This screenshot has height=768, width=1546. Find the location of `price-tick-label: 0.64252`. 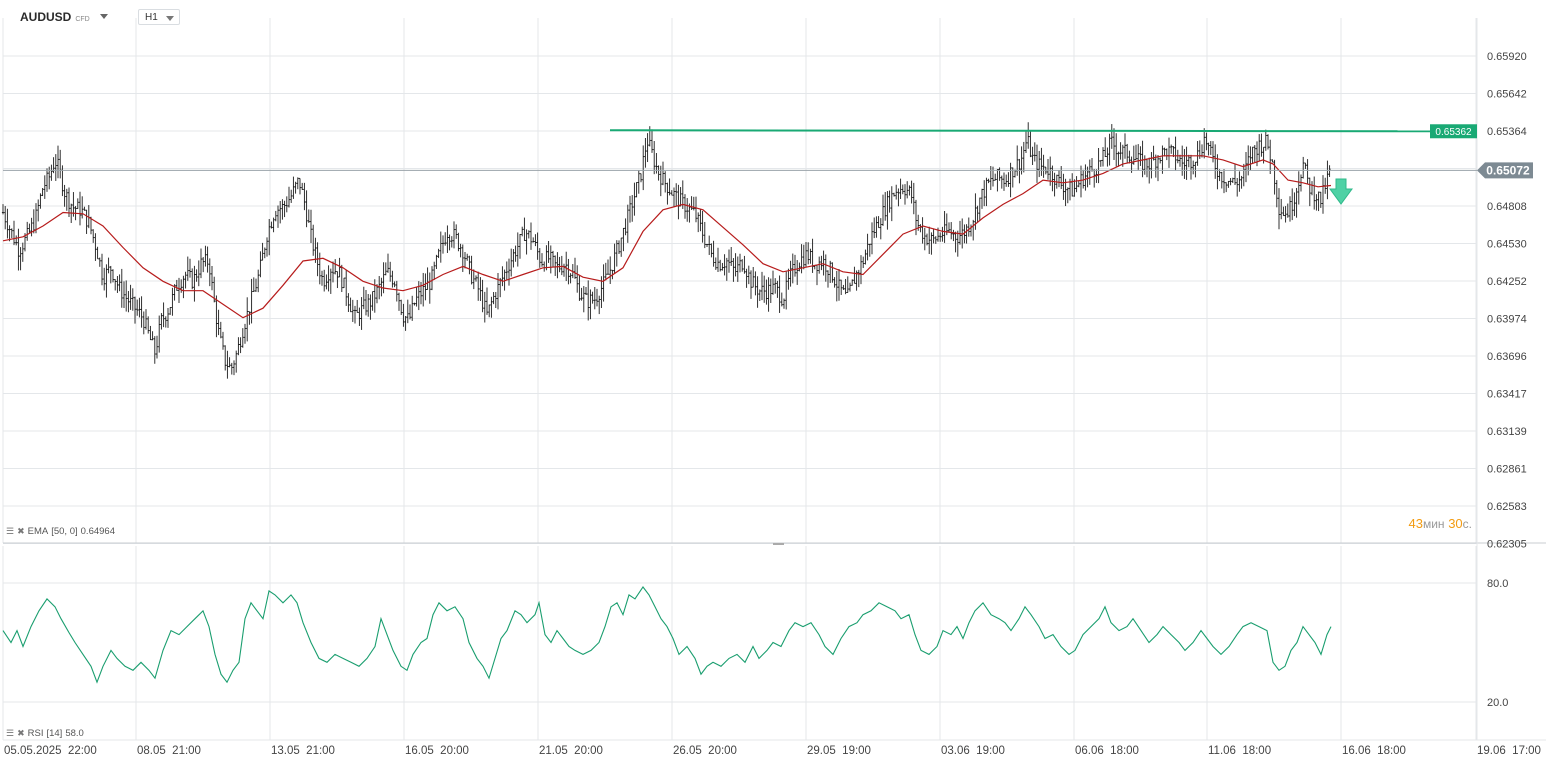

price-tick-label: 0.64252 is located at coordinates (1507, 282).